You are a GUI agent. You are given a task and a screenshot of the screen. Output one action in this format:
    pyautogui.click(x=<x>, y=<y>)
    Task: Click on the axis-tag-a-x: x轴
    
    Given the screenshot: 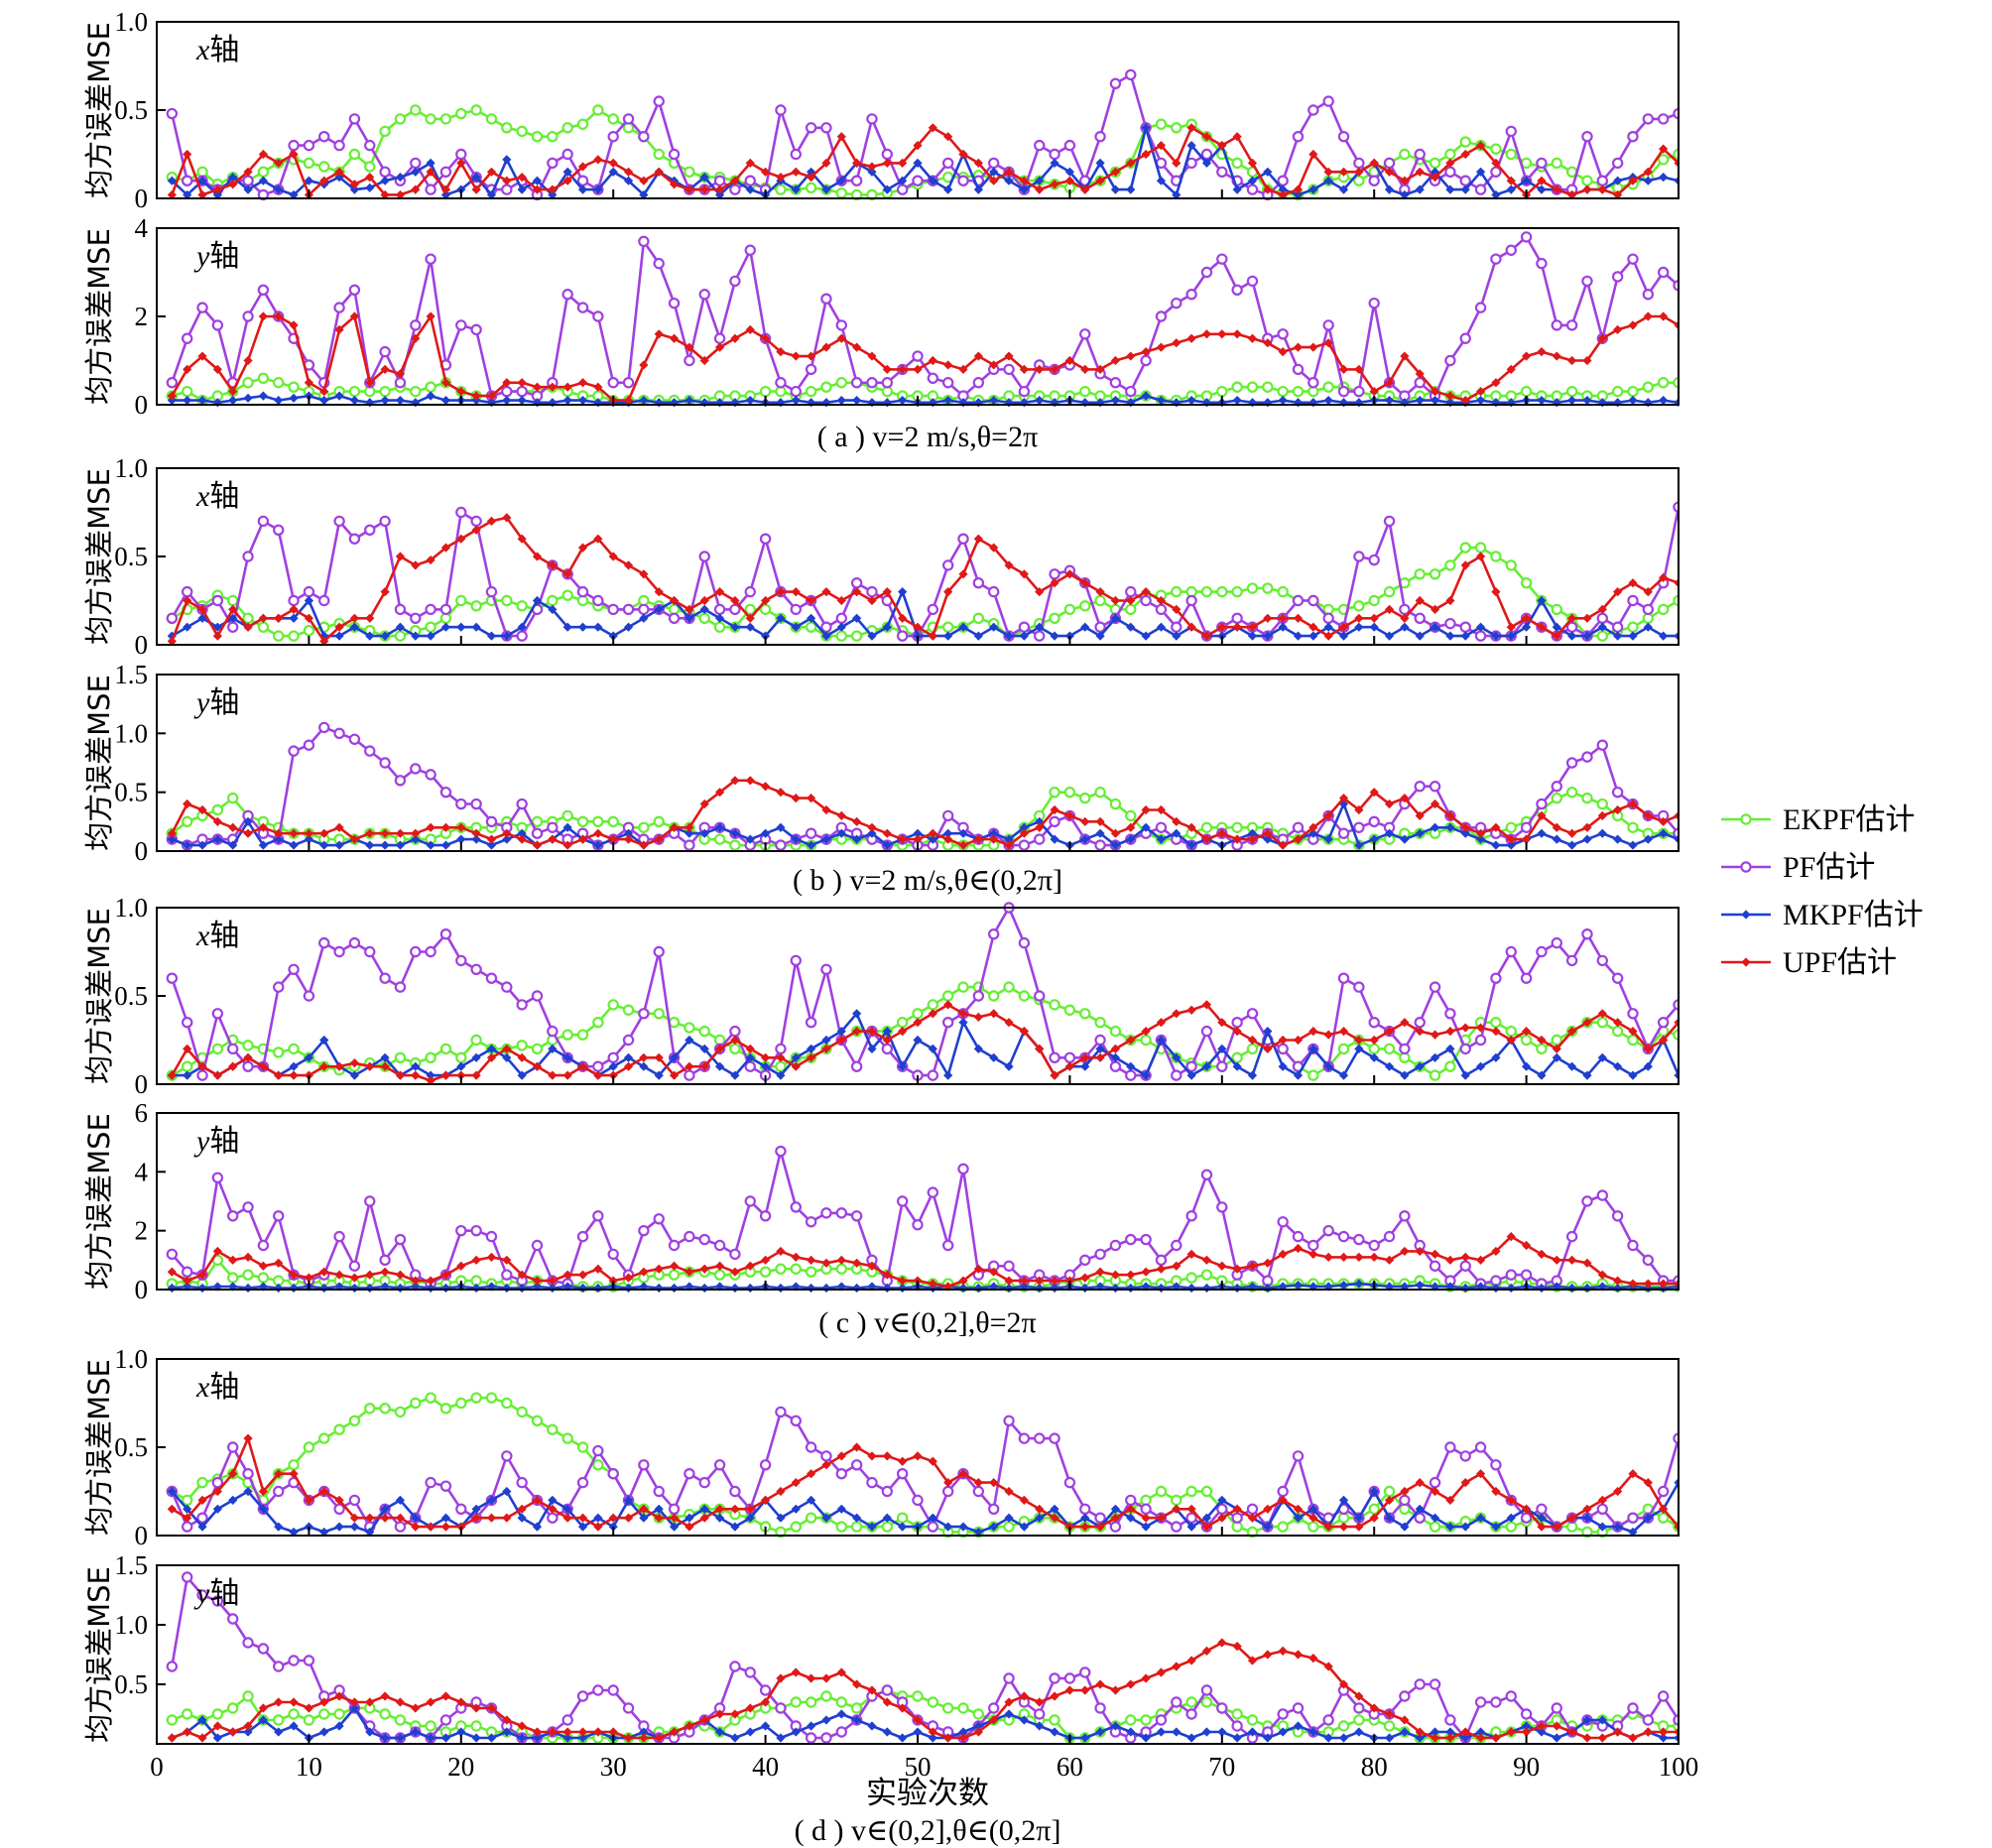 What is the action you would take?
    pyautogui.click(x=217, y=50)
    